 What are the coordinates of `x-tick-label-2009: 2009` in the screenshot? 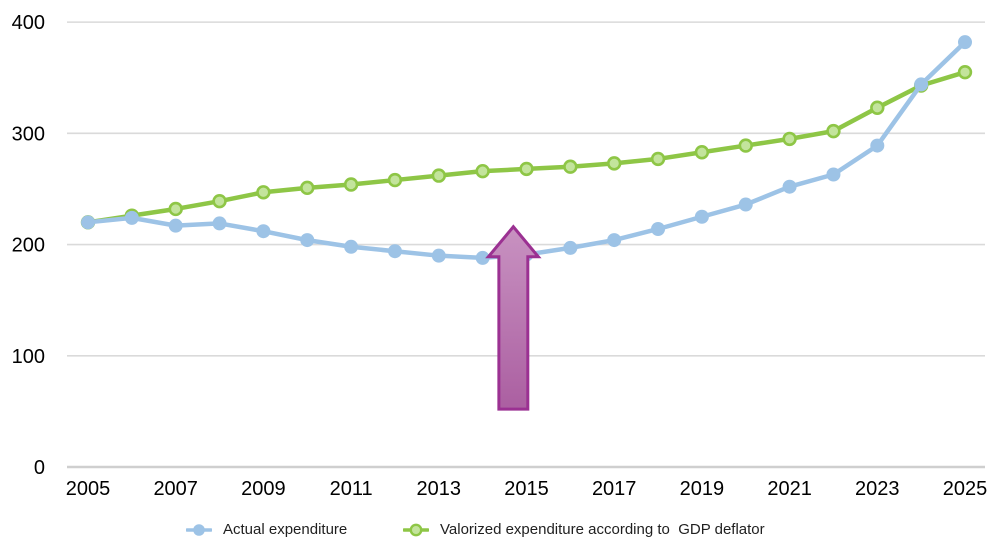 It's located at (263, 489).